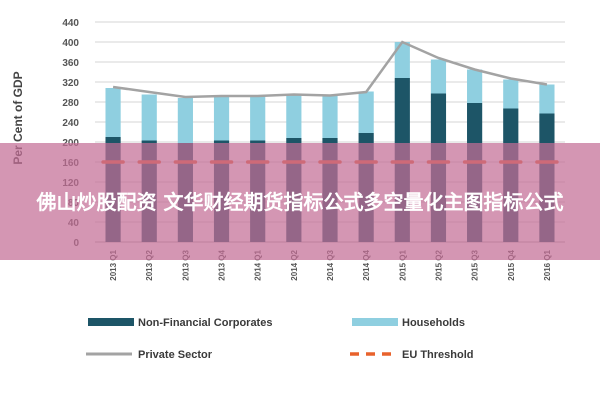  I want to click on y-tick-label: 240, so click(70, 123).